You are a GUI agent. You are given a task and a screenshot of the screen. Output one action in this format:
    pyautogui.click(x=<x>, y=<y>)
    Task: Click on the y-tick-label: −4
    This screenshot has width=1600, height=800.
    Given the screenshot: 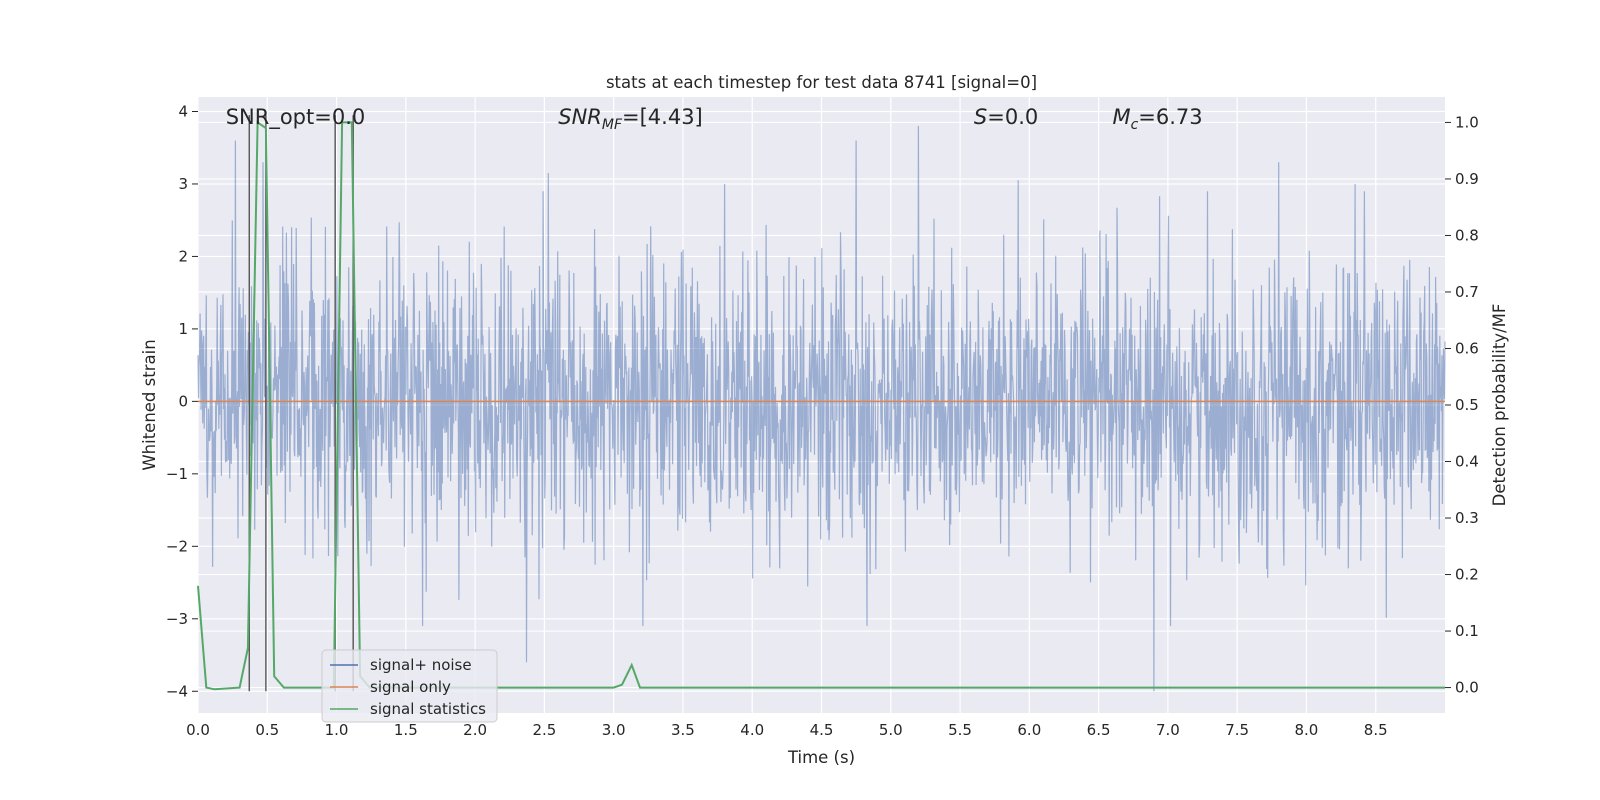 What is the action you would take?
    pyautogui.click(x=177, y=691)
    